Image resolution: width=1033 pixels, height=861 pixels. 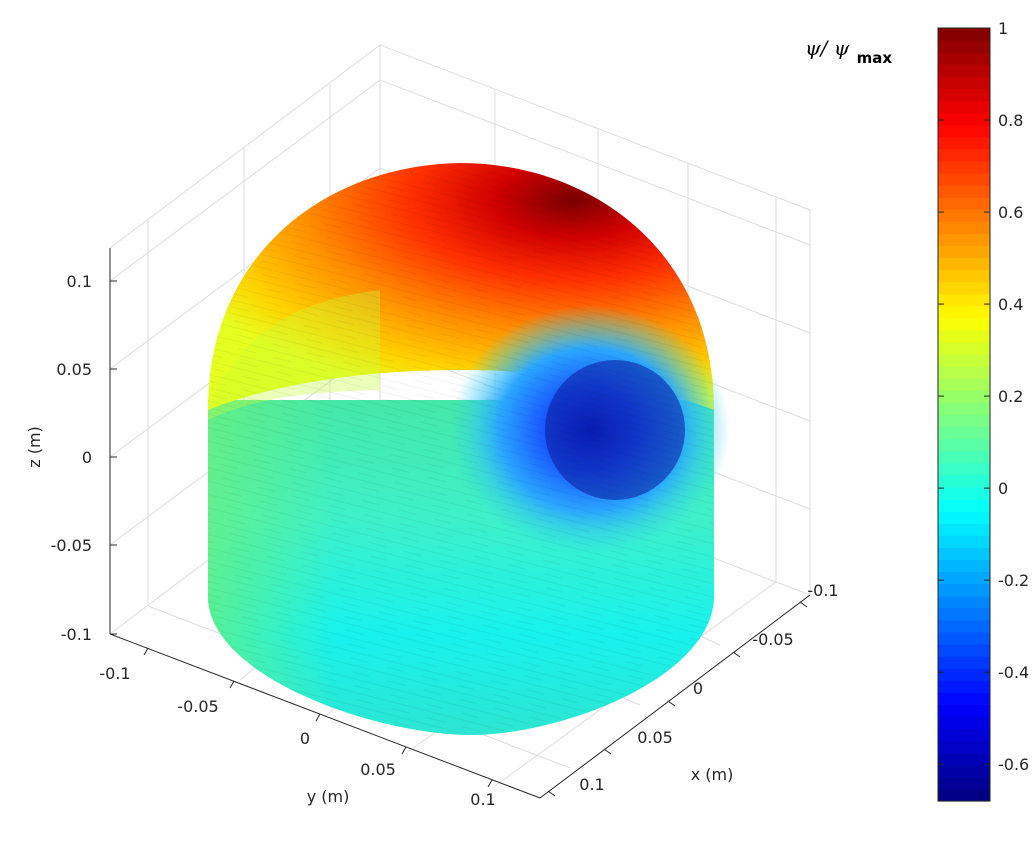 I want to click on z-axis-label: z (m), so click(x=34, y=447).